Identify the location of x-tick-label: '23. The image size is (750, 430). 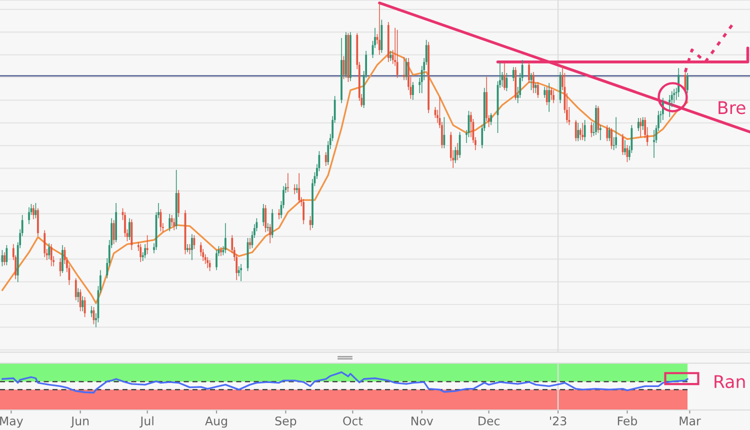
(558, 421).